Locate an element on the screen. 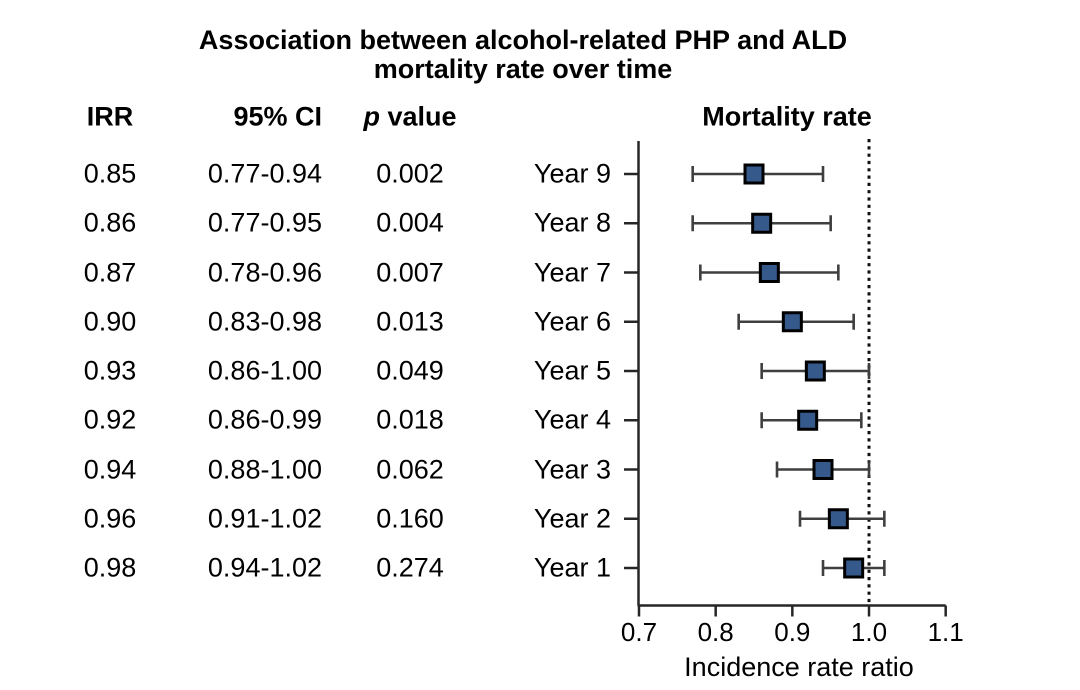 The height and width of the screenshot is (690, 1080). ci-value: 0.88-1.00 is located at coordinates (264, 469).